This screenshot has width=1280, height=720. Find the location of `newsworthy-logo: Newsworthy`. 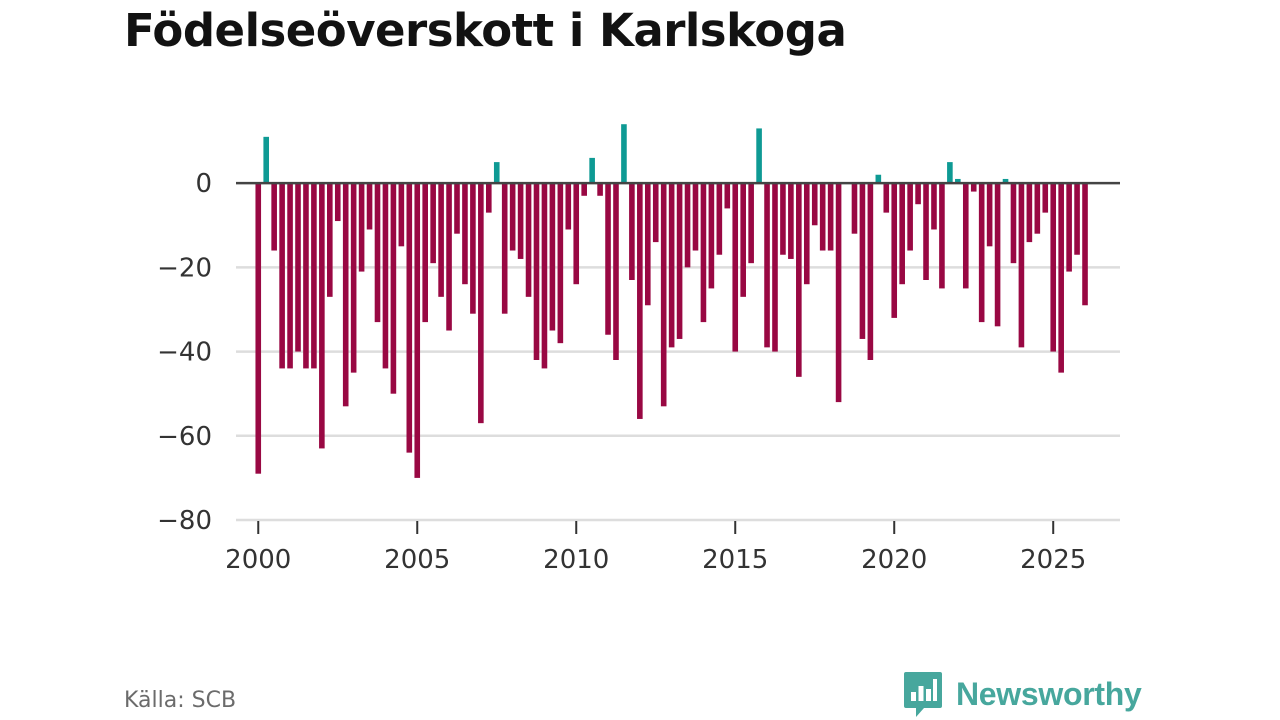

newsworthy-logo: Newsworthy is located at coordinates (1022, 694).